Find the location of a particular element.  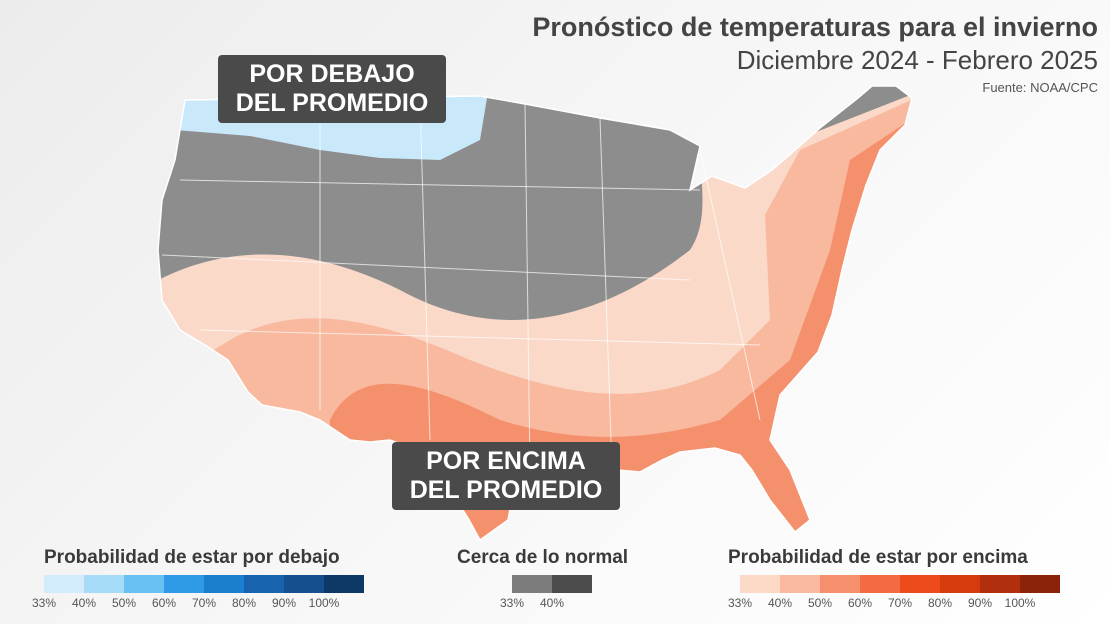

below-average-callout: POR DEBAJO DEL PROMEDIO is located at coordinates (332, 89).